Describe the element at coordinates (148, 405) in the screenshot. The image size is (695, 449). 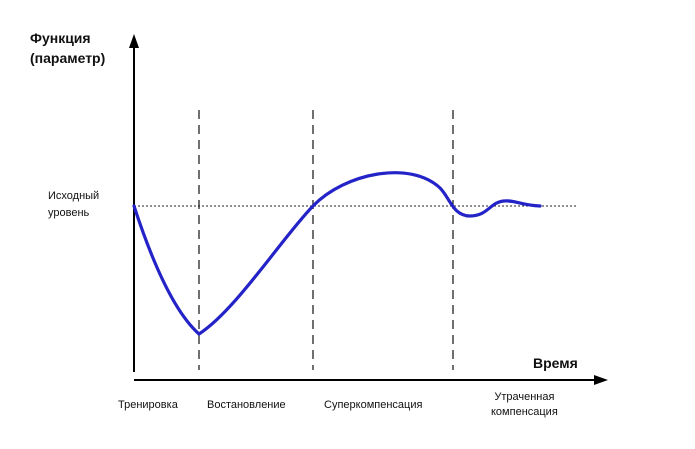
I see `phase-label-training: Тренировка` at that location.